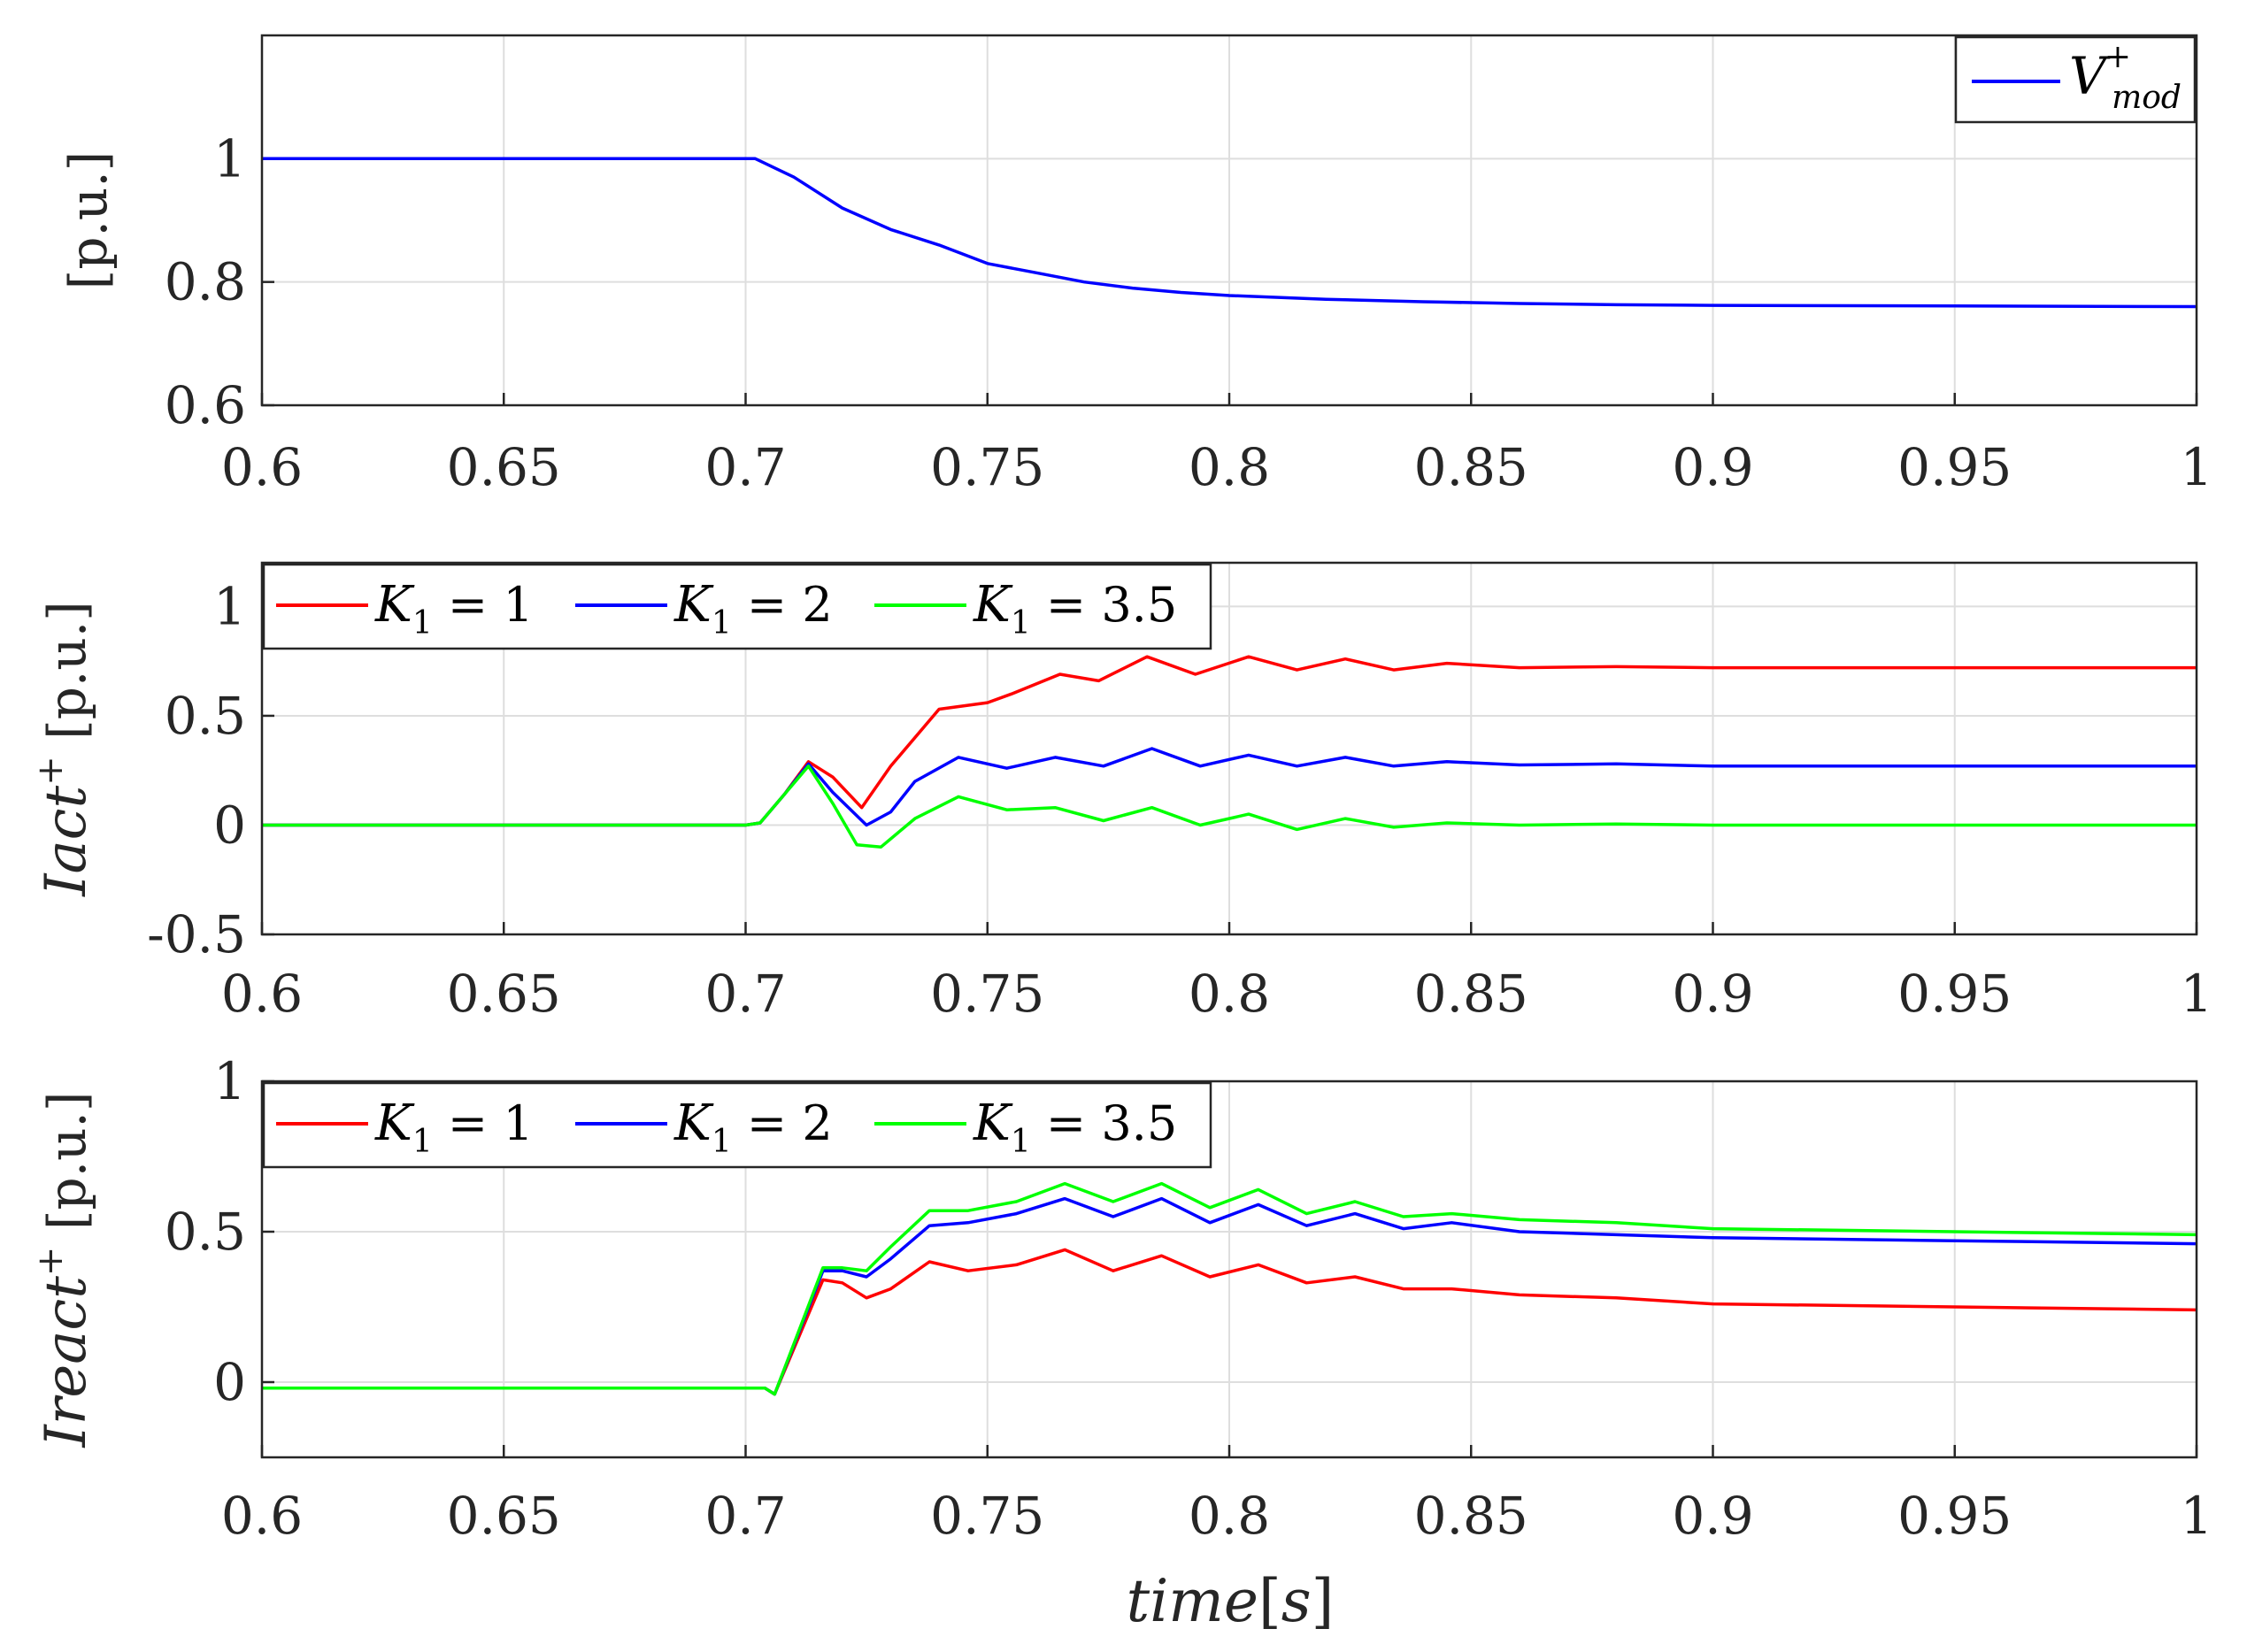  I want to click on y-axis-label-symbol: Ireact, so click(67, 1362).